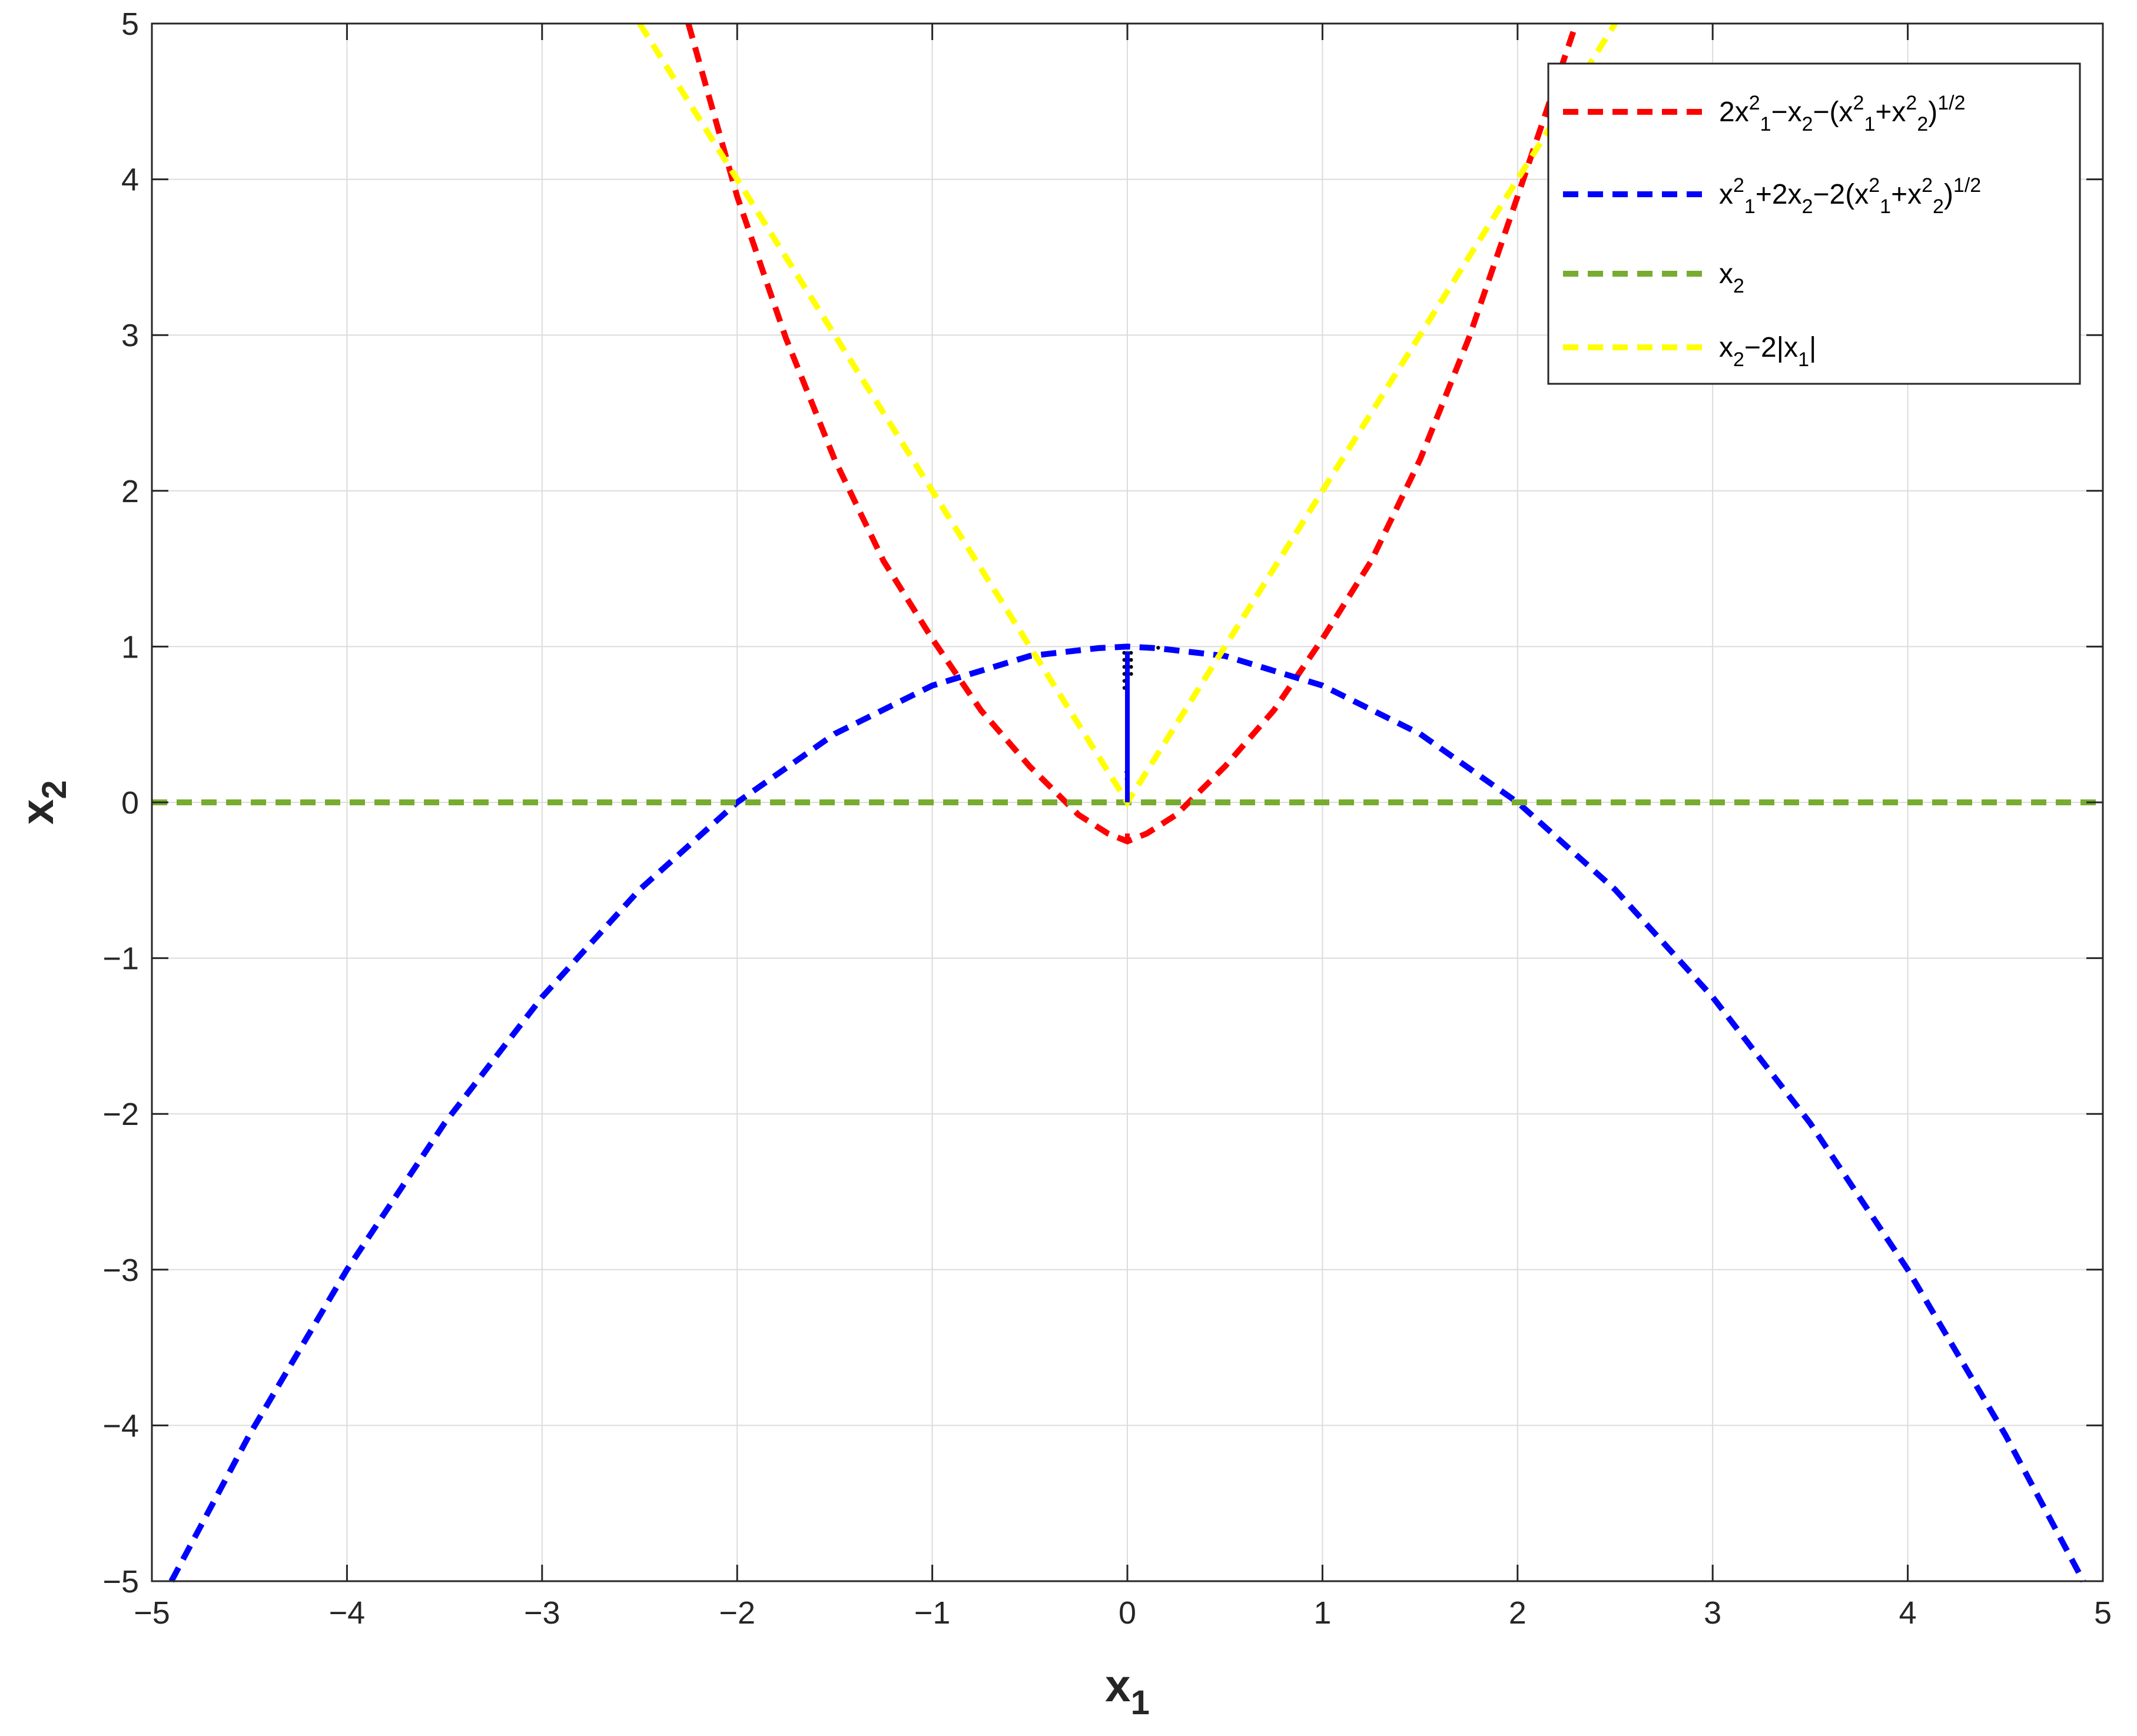  I want to click on legend-label-1: 2x21−x2−(x21+x22)1/2, so click(1842, 113).